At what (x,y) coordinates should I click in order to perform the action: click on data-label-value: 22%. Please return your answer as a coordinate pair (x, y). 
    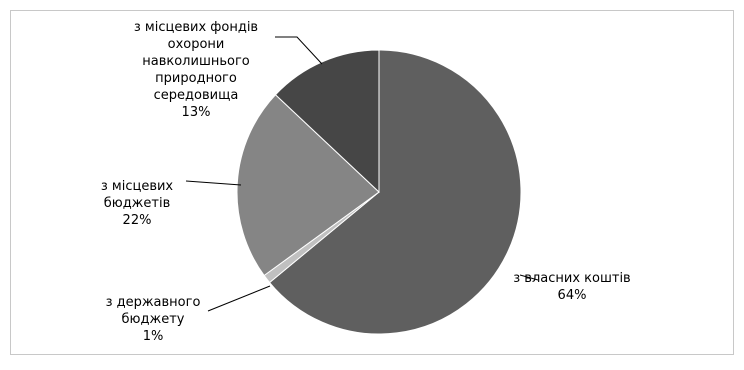
    Looking at the image, I should click on (137, 220).